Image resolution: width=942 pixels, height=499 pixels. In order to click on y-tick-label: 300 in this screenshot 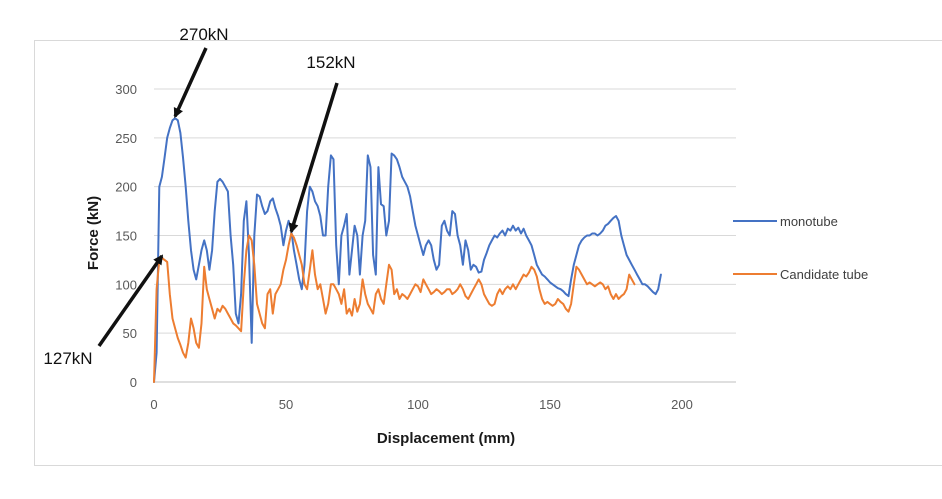, I will do `click(126, 89)`.